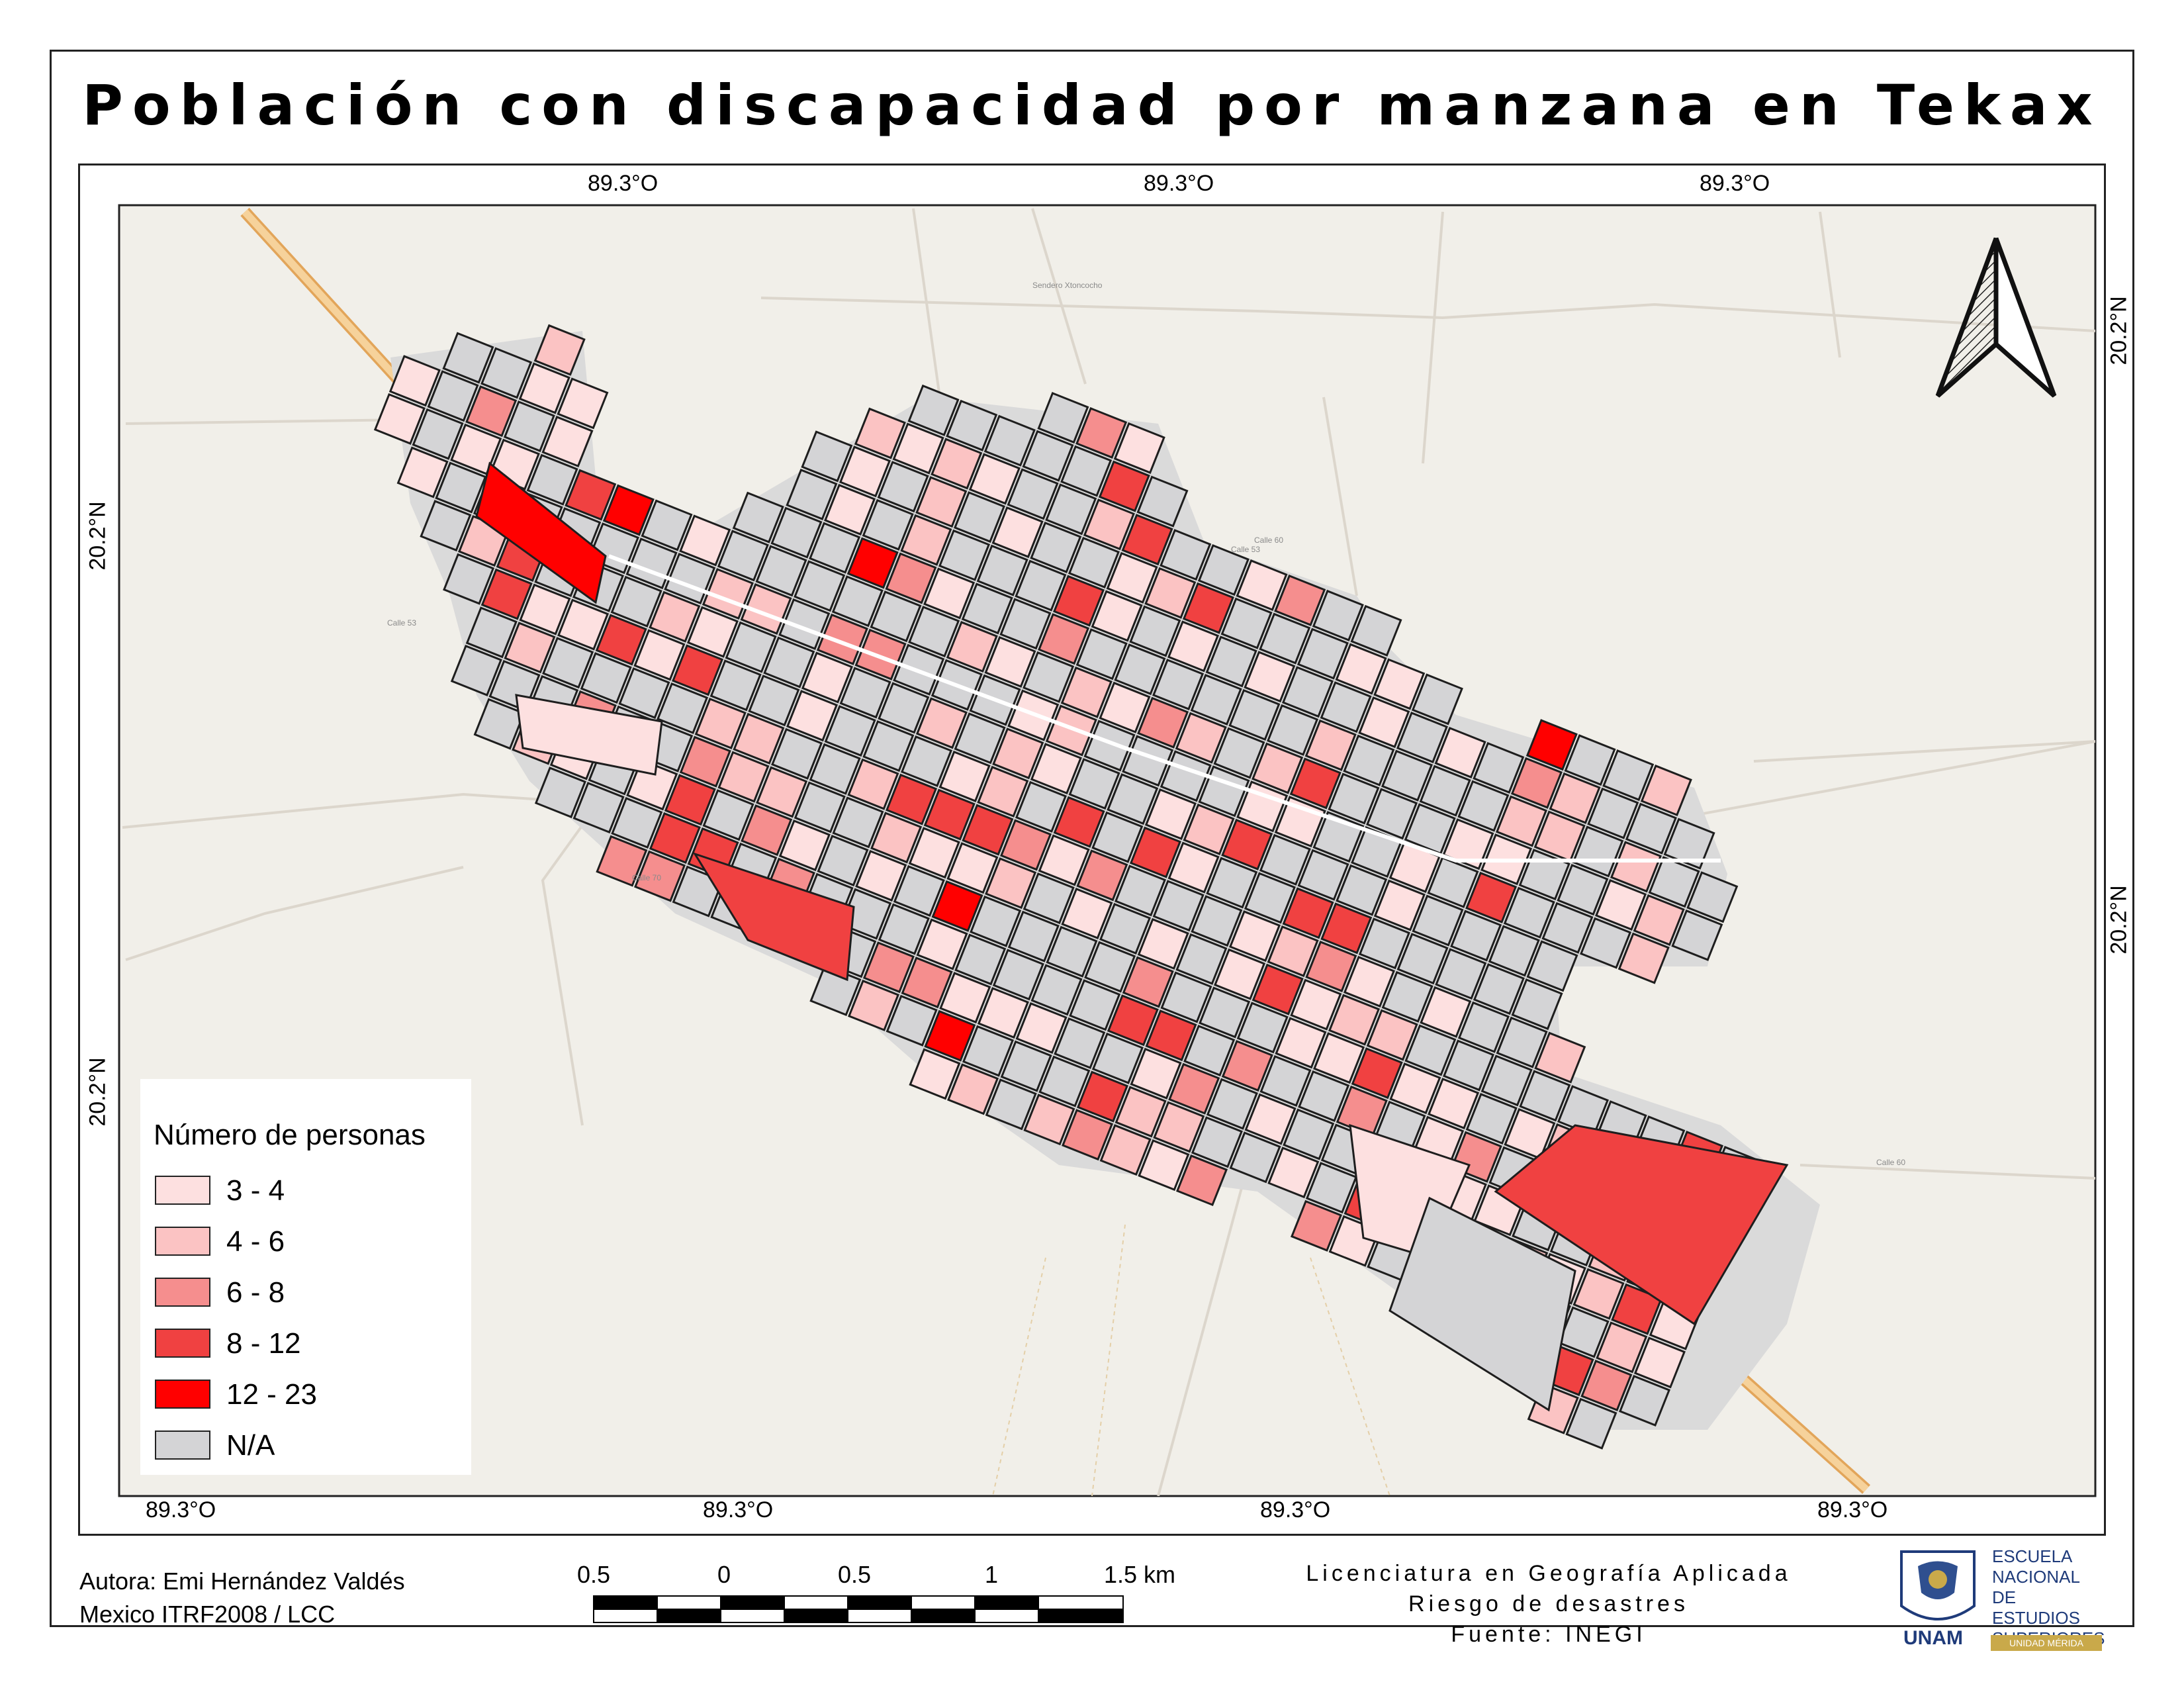 The height and width of the screenshot is (1688, 2184). I want to click on road-label-1: Sendero Xtoncocho, so click(1067, 285).